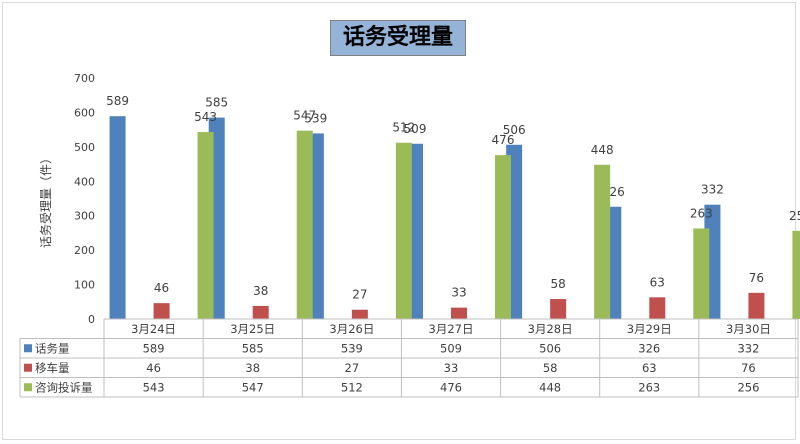 The height and width of the screenshot is (444, 800). Describe the element at coordinates (252, 368) in the screenshot. I see `table-cell: 38` at that location.